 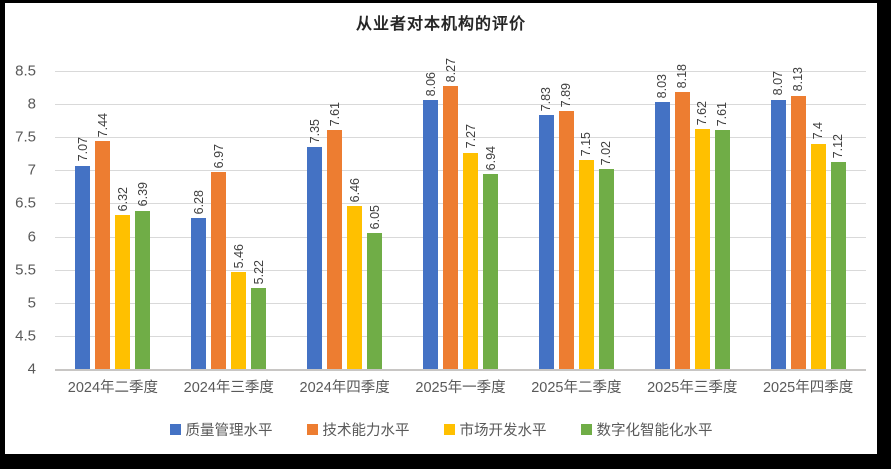 I want to click on bar-value-label: 6.28, so click(x=198, y=201).